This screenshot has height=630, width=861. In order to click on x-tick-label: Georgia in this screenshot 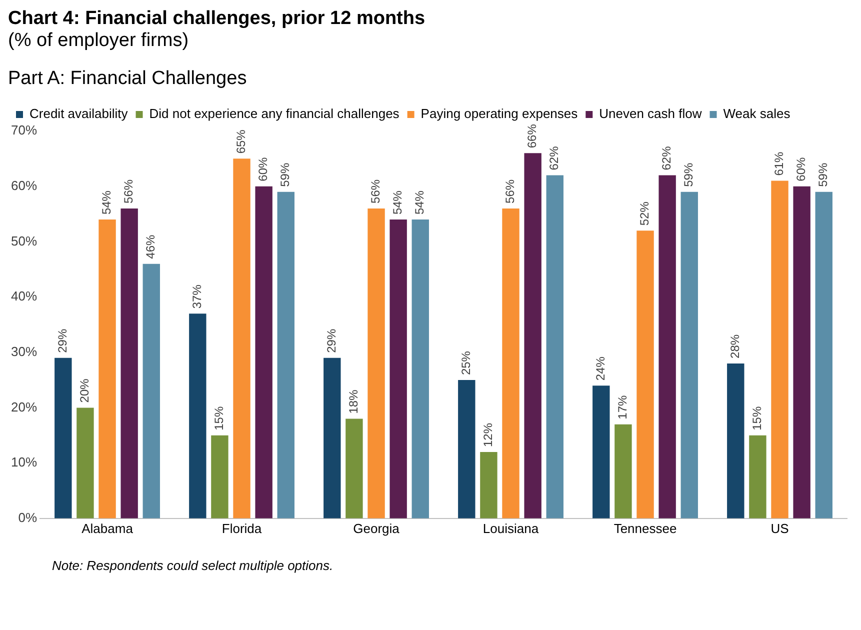, I will do `click(376, 528)`.